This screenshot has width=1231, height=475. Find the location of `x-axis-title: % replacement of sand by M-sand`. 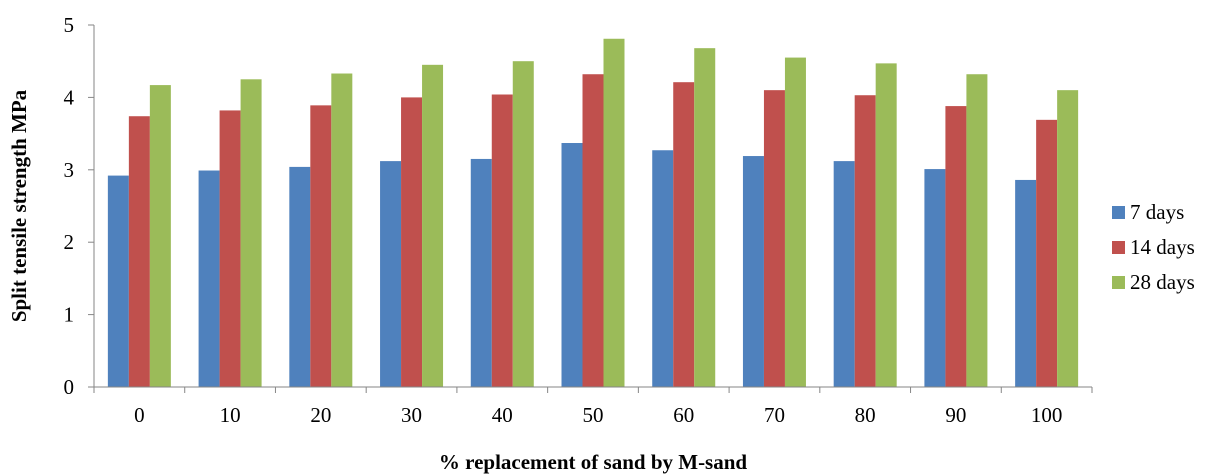

x-axis-title: % replacement of sand by M-sand is located at coordinates (593, 462).